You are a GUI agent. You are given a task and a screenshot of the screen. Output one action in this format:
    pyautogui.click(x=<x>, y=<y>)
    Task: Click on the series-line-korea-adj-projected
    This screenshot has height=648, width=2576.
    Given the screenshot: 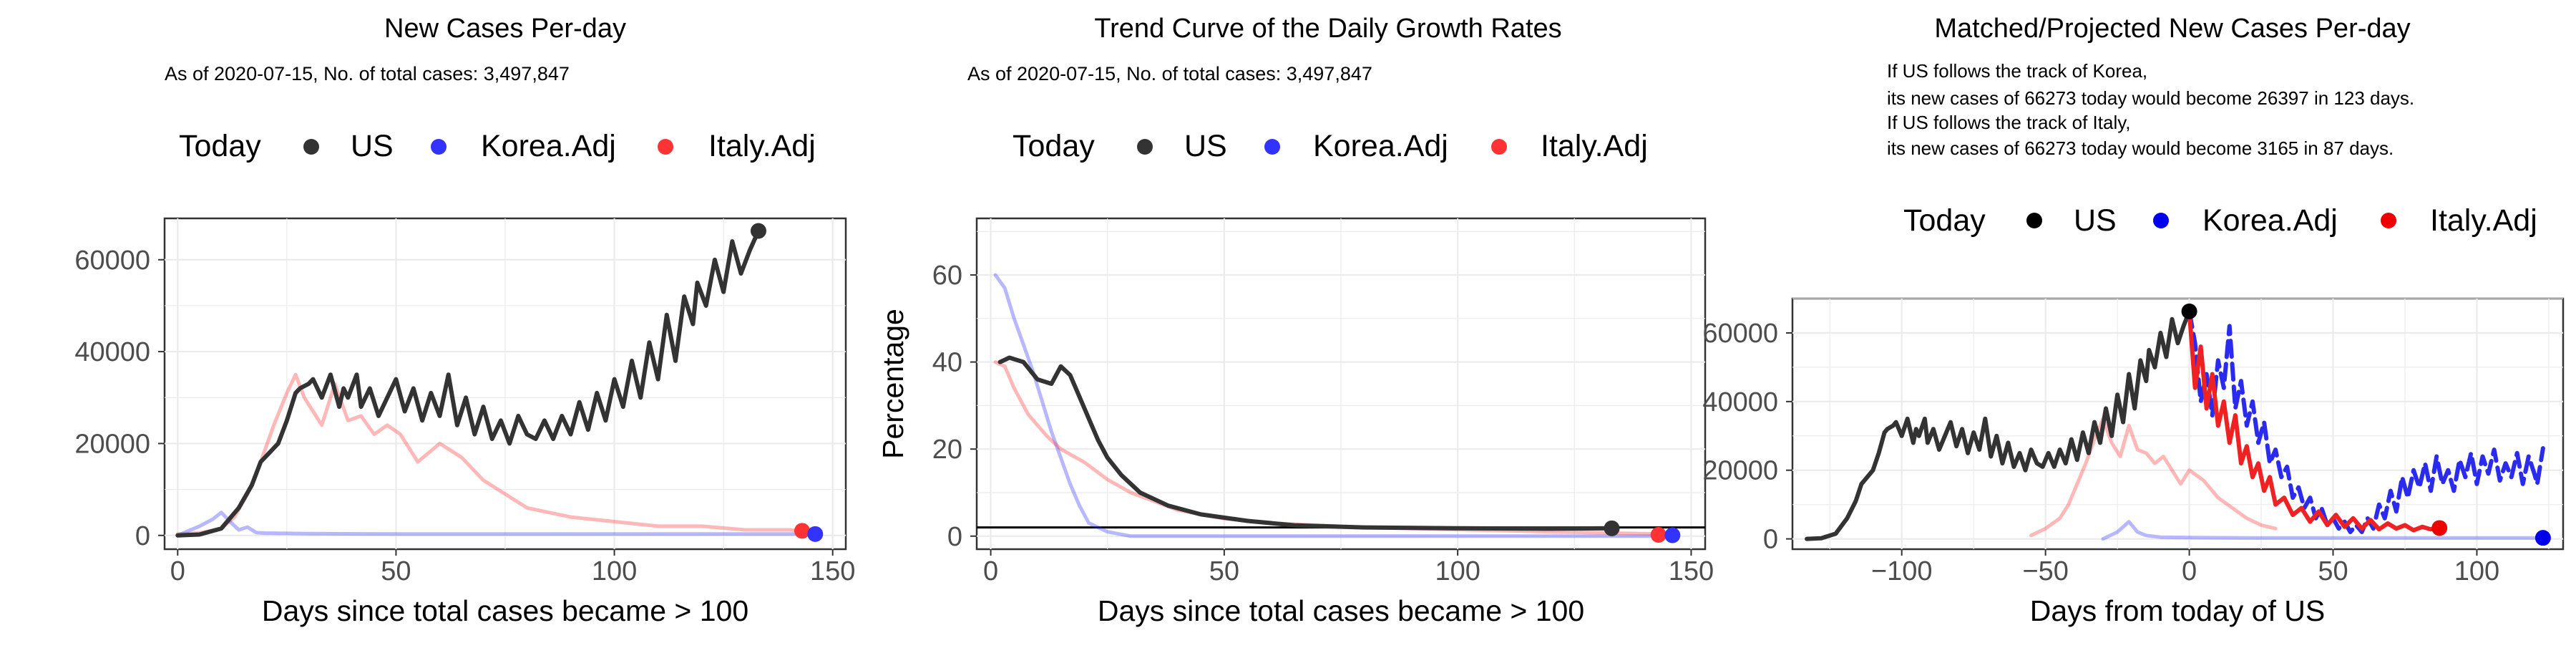 What is the action you would take?
    pyautogui.click(x=2366, y=422)
    